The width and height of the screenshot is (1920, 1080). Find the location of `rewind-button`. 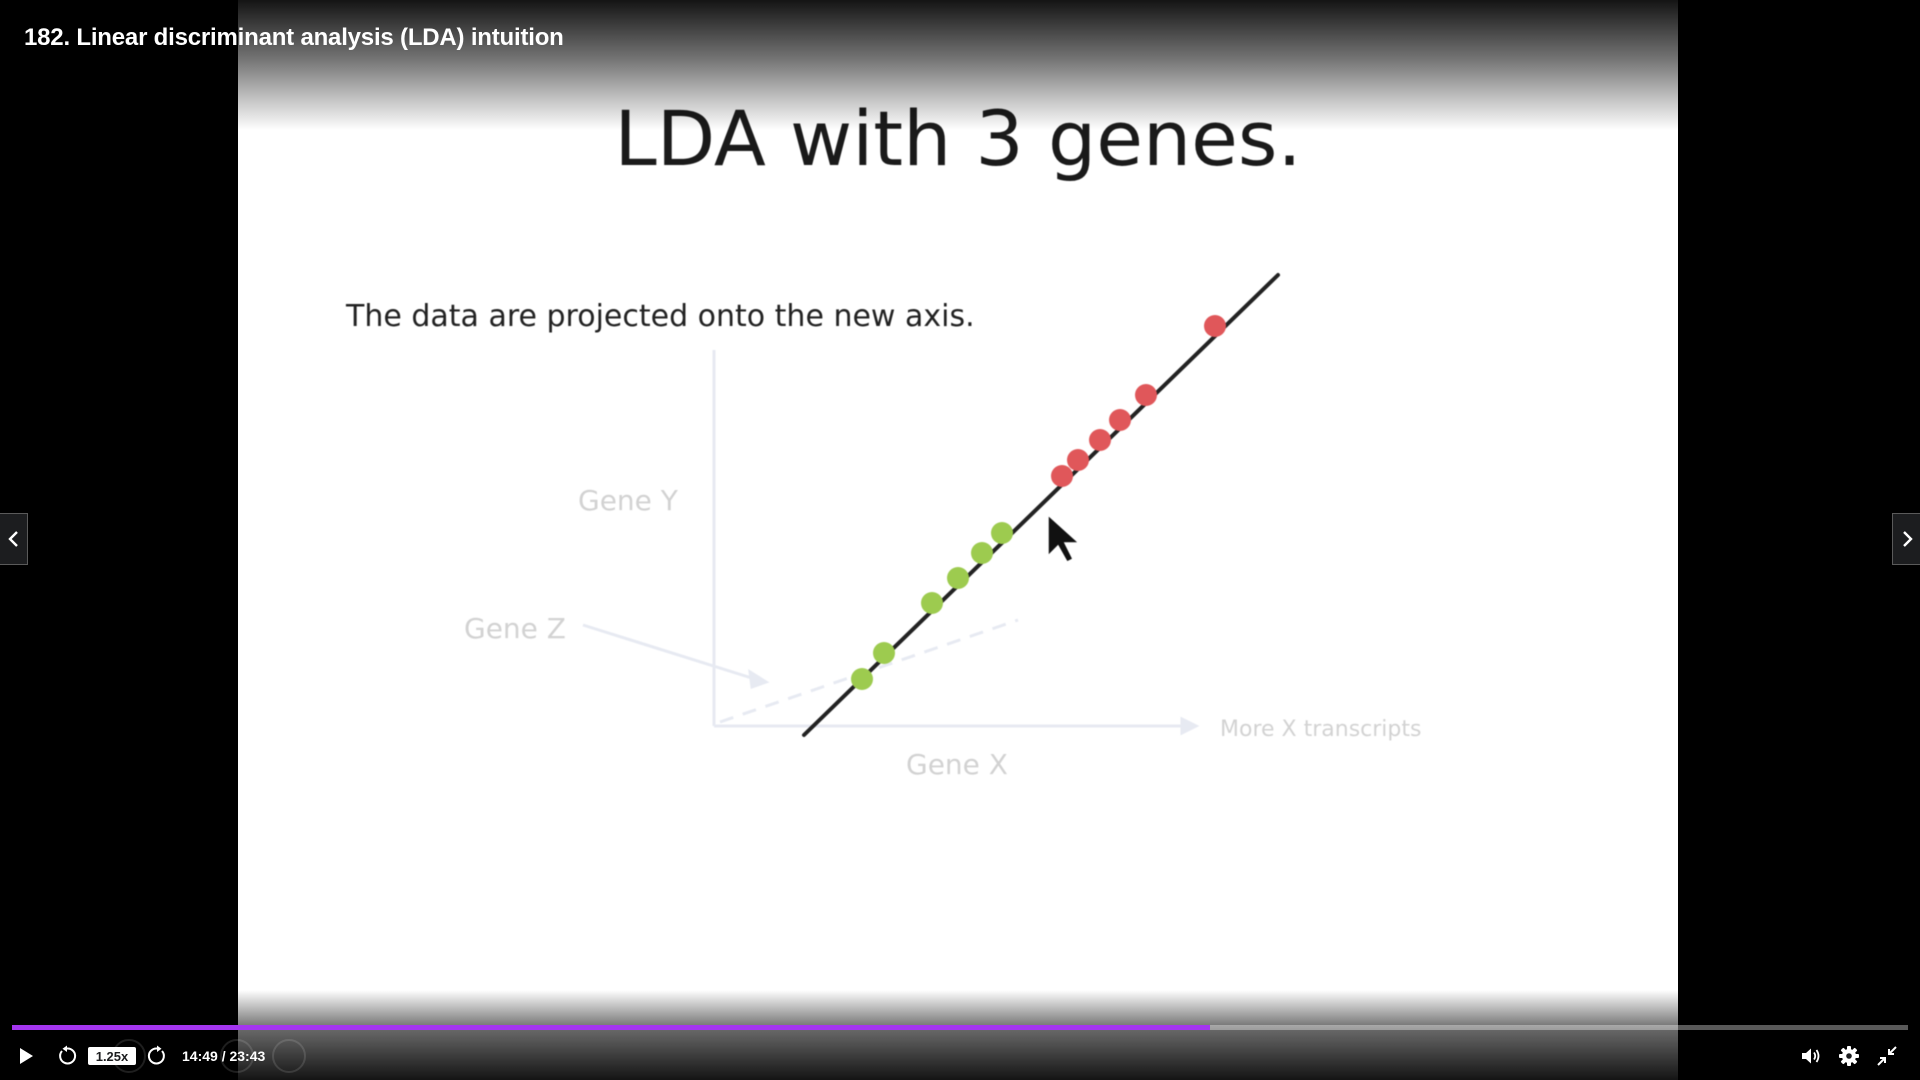

rewind-button is located at coordinates (67, 1056).